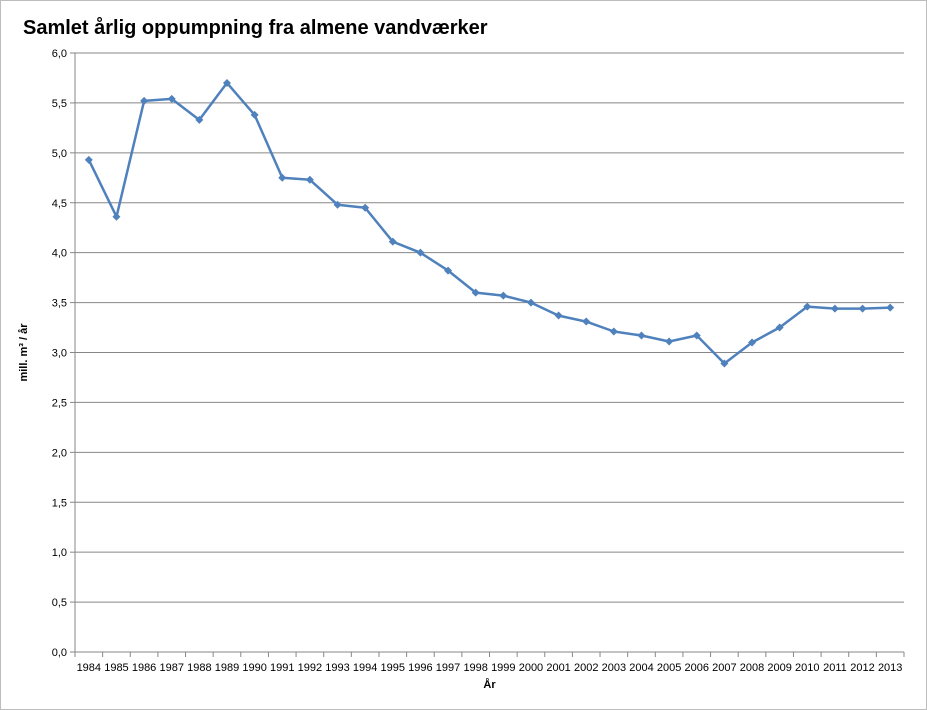  Describe the element at coordinates (393, 668) in the screenshot. I see `x-tick-label: 1995` at that location.